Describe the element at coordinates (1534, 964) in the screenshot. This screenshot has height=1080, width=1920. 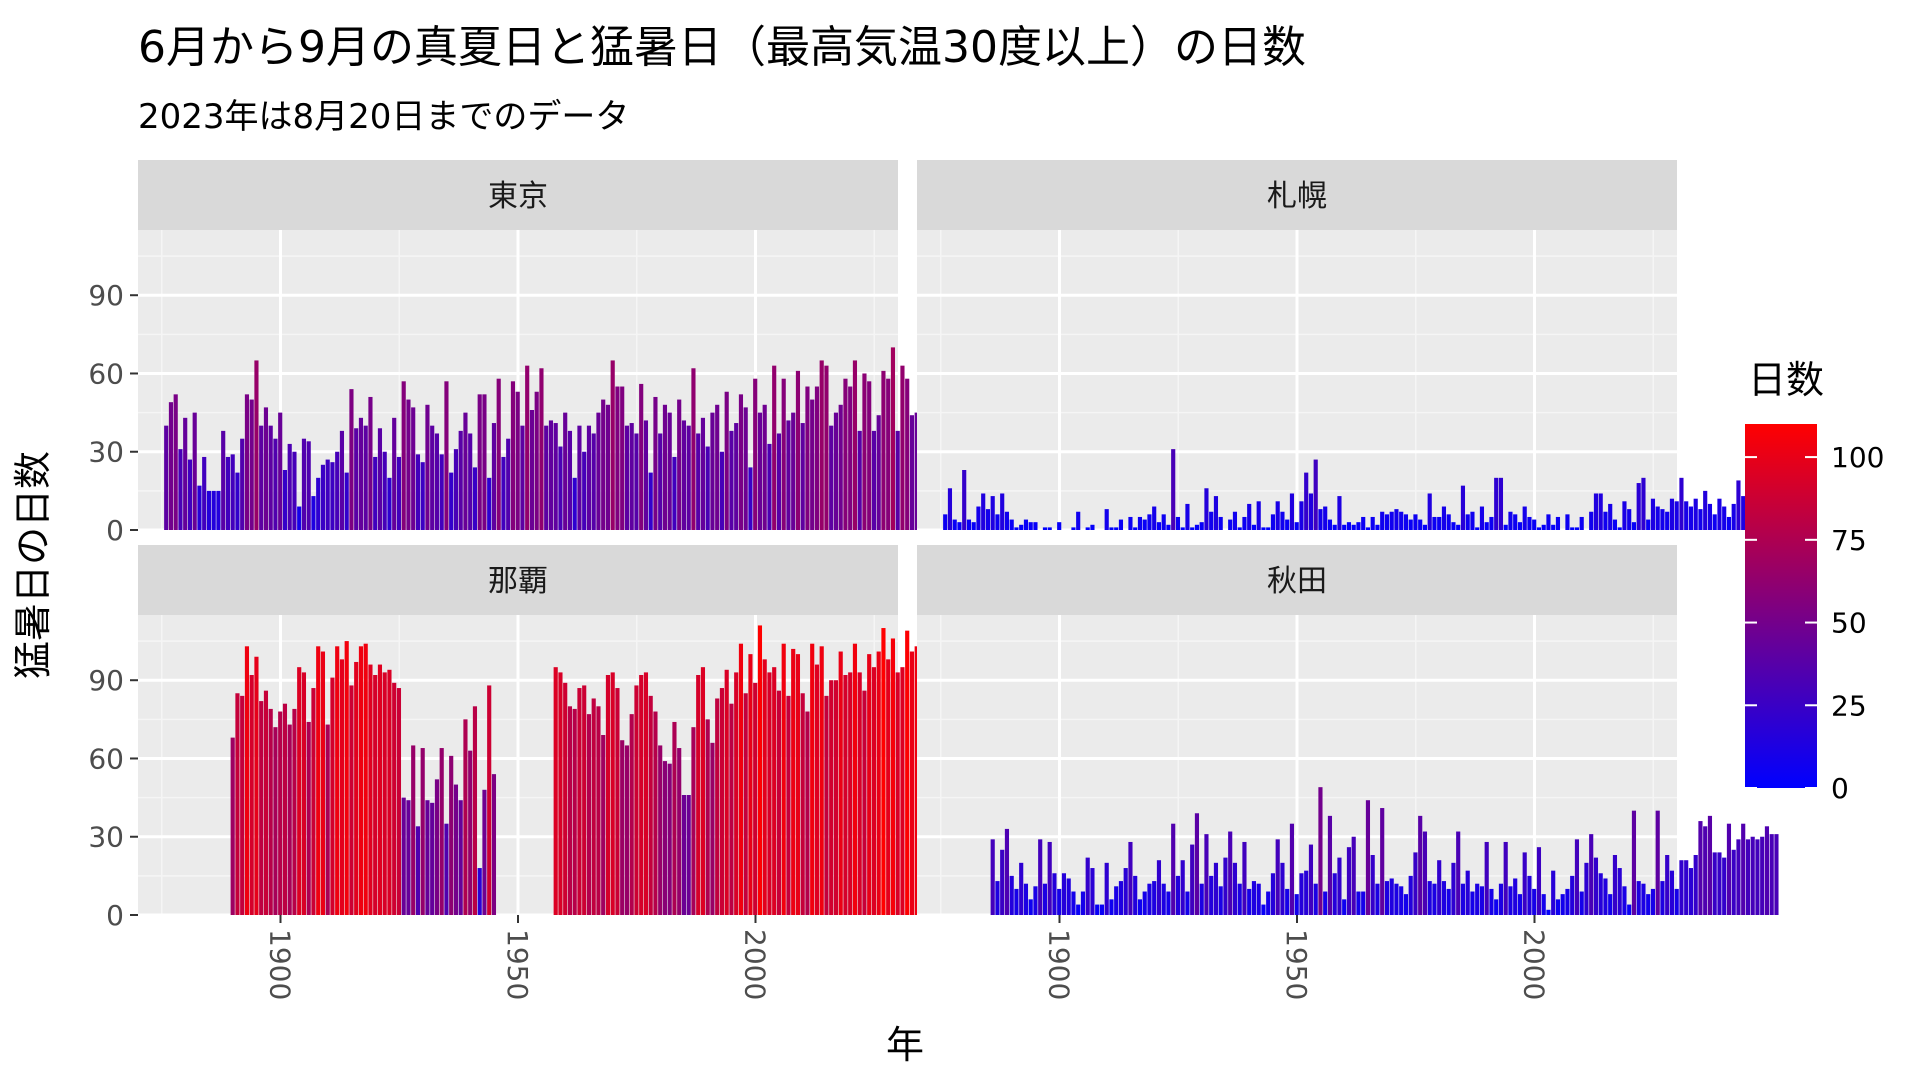
I see `x-tick-label: 2000` at that location.